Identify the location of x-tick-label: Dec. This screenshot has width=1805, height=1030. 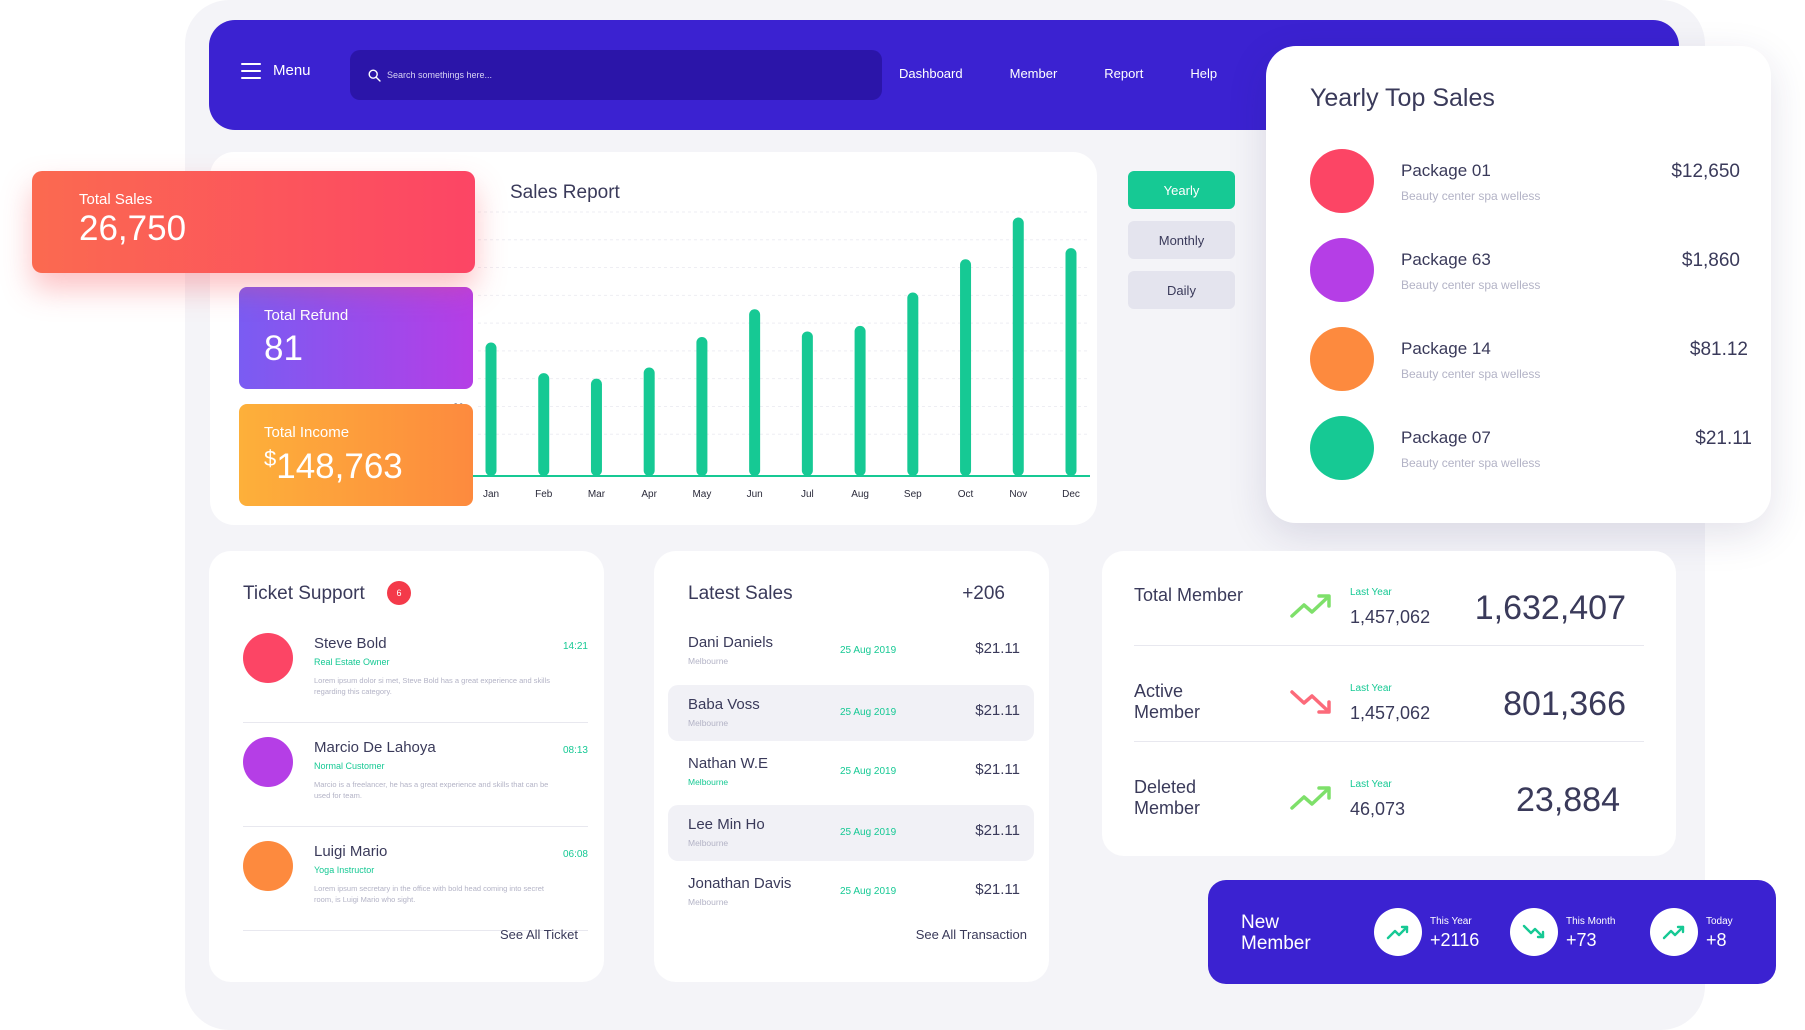
(1071, 494).